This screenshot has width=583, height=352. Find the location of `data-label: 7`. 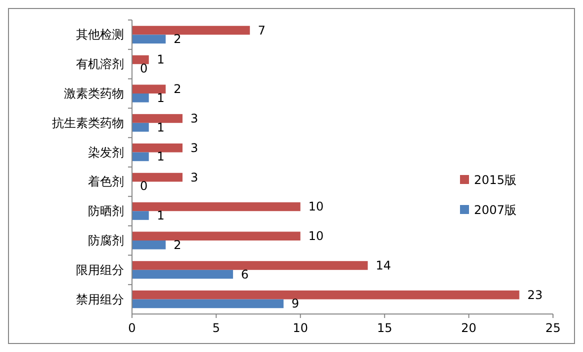

data-label: 7 is located at coordinates (262, 30).